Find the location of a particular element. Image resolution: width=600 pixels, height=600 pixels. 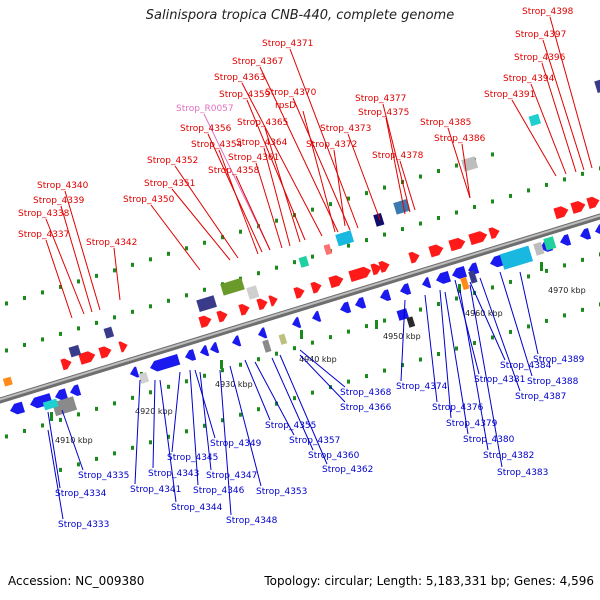

gene-label: Strop_4355 is located at coordinates (290, 426).